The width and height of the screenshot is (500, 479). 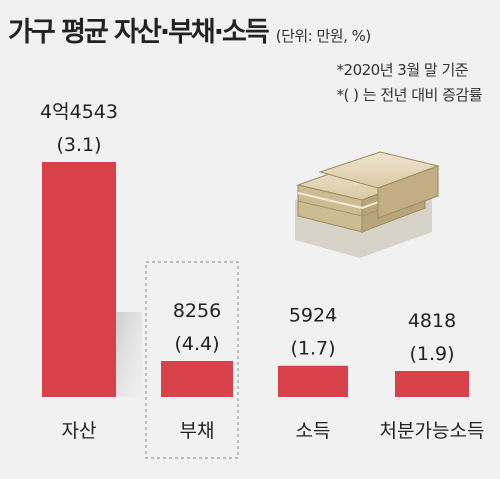 I want to click on change-label-2: (4.4), so click(x=196, y=344).